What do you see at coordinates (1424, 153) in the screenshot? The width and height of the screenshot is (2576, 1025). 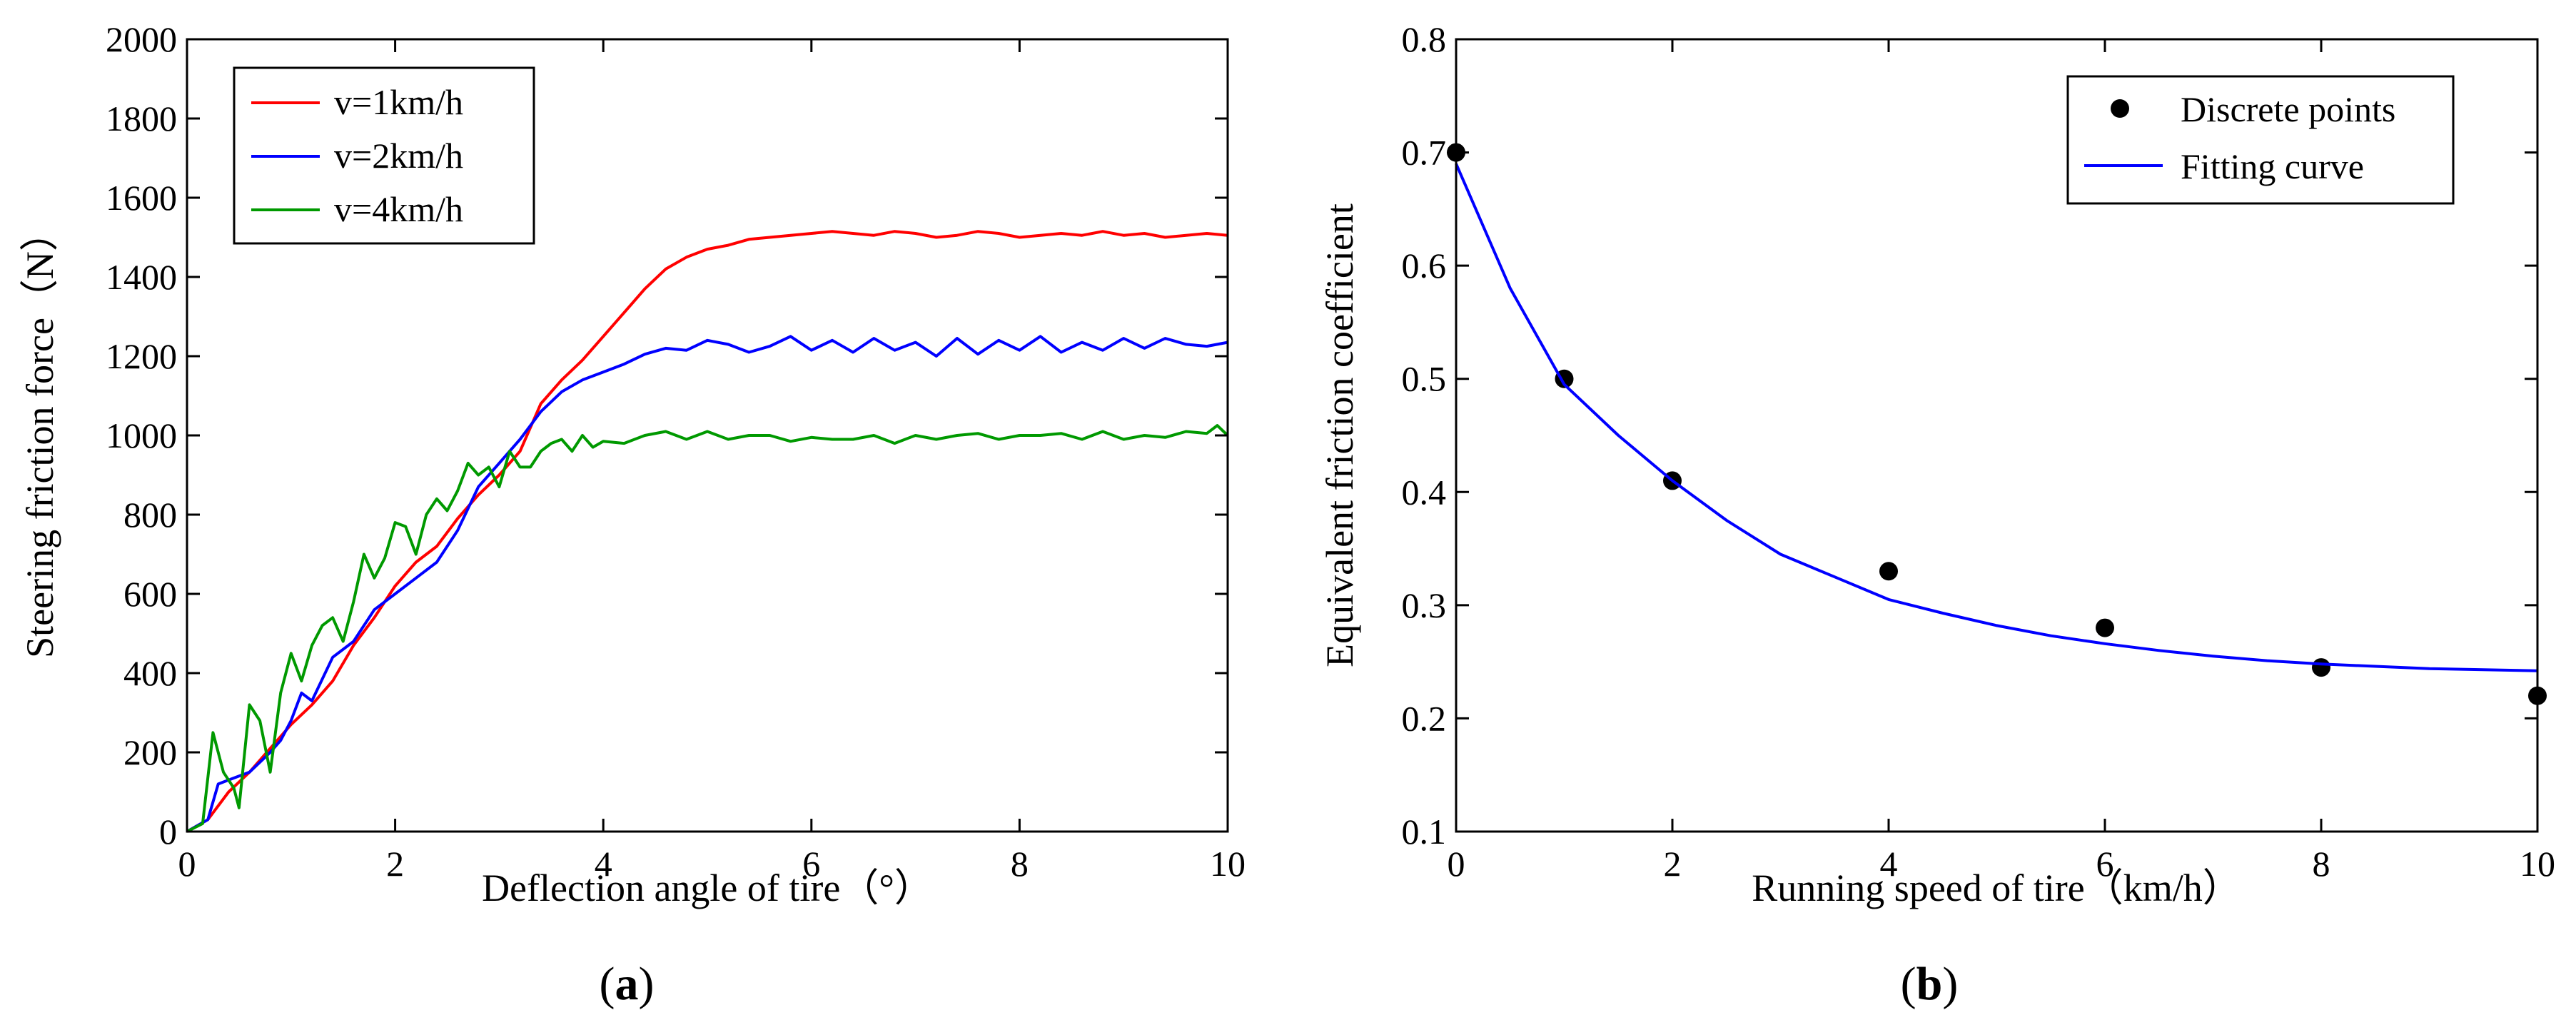 I see `y-tick-label: 0.7` at bounding box center [1424, 153].